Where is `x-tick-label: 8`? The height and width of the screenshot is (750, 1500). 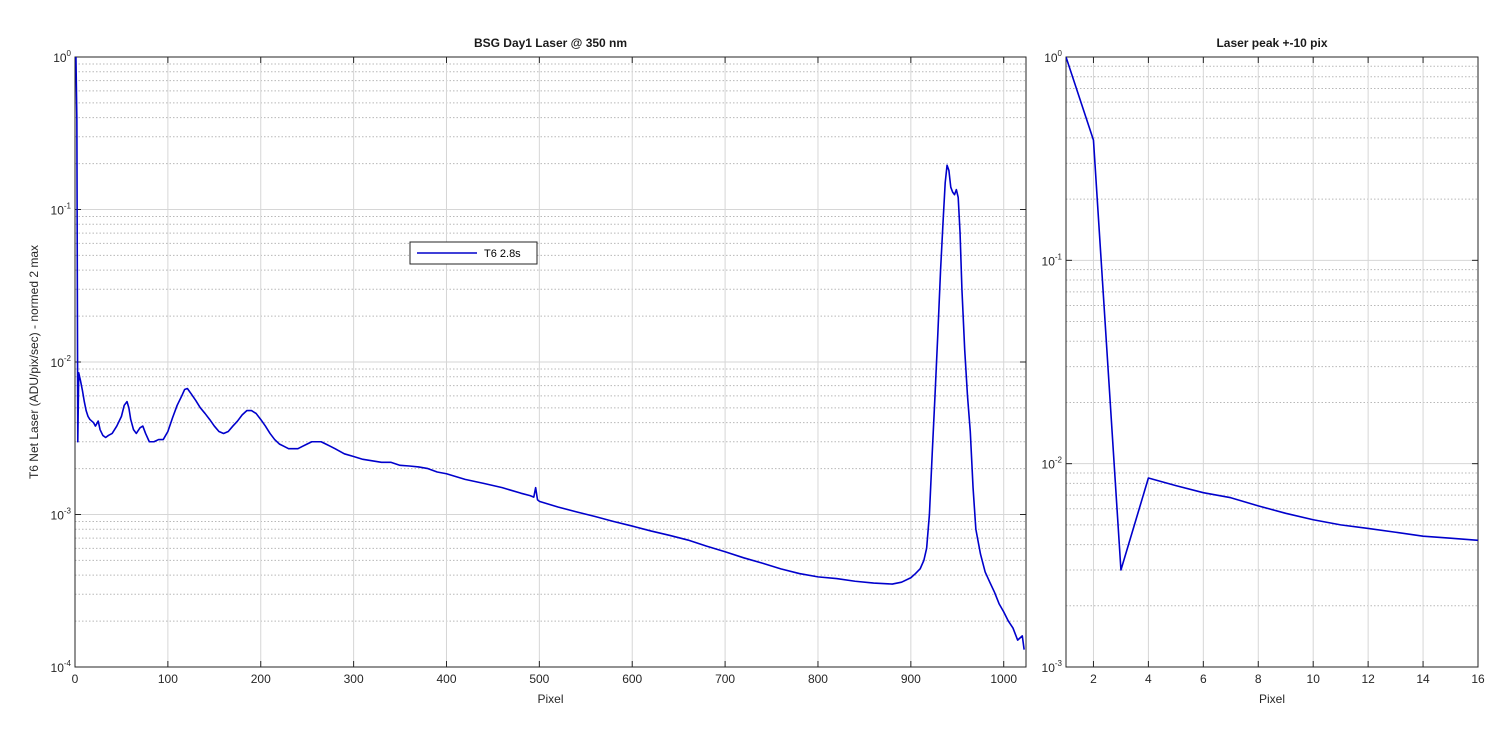
x-tick-label: 8 is located at coordinates (1258, 679).